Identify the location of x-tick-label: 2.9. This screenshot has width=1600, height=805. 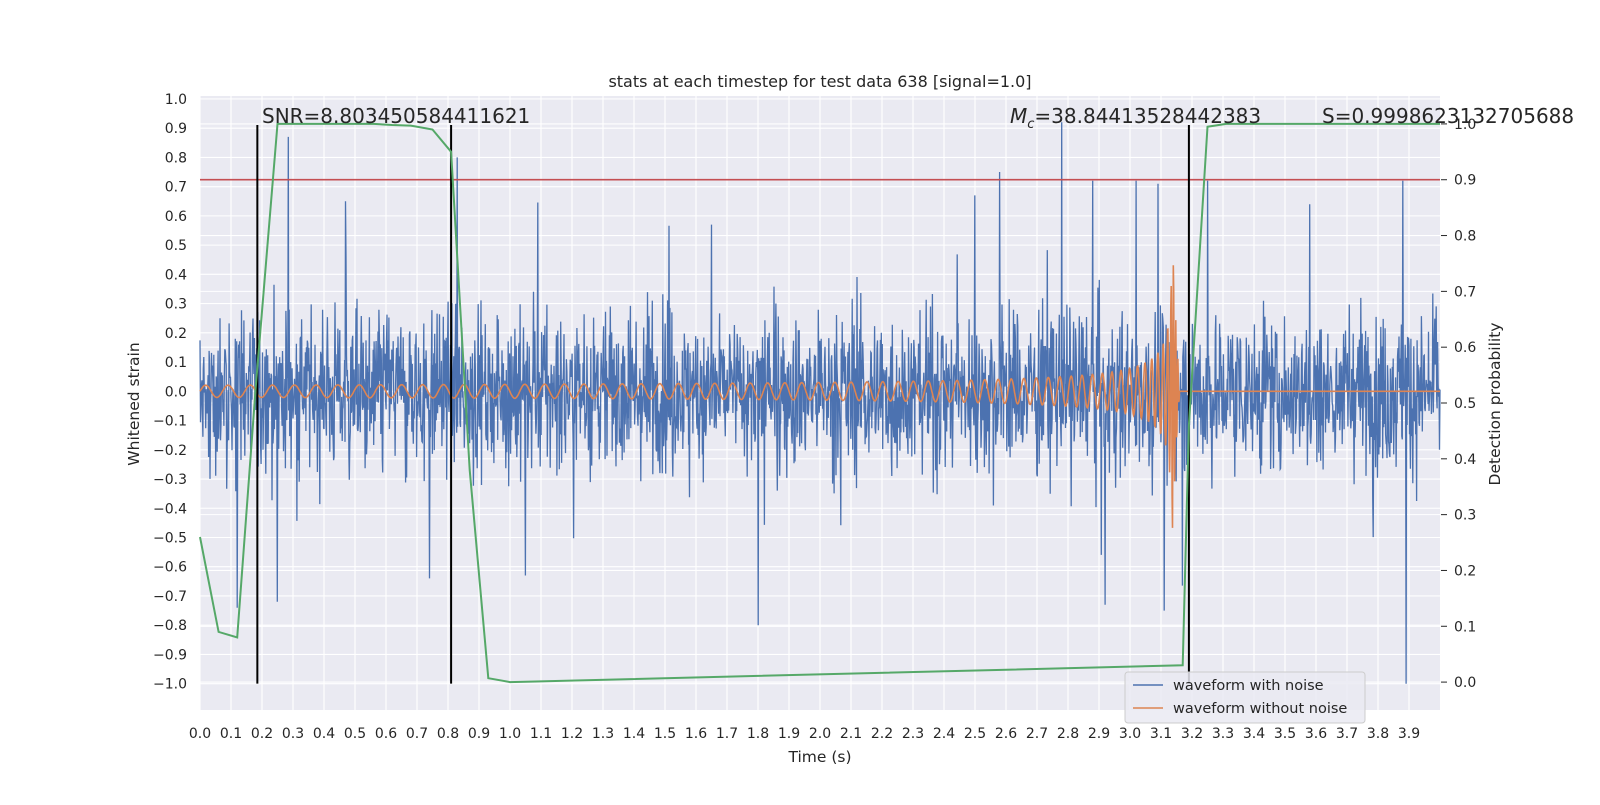
(1099, 734).